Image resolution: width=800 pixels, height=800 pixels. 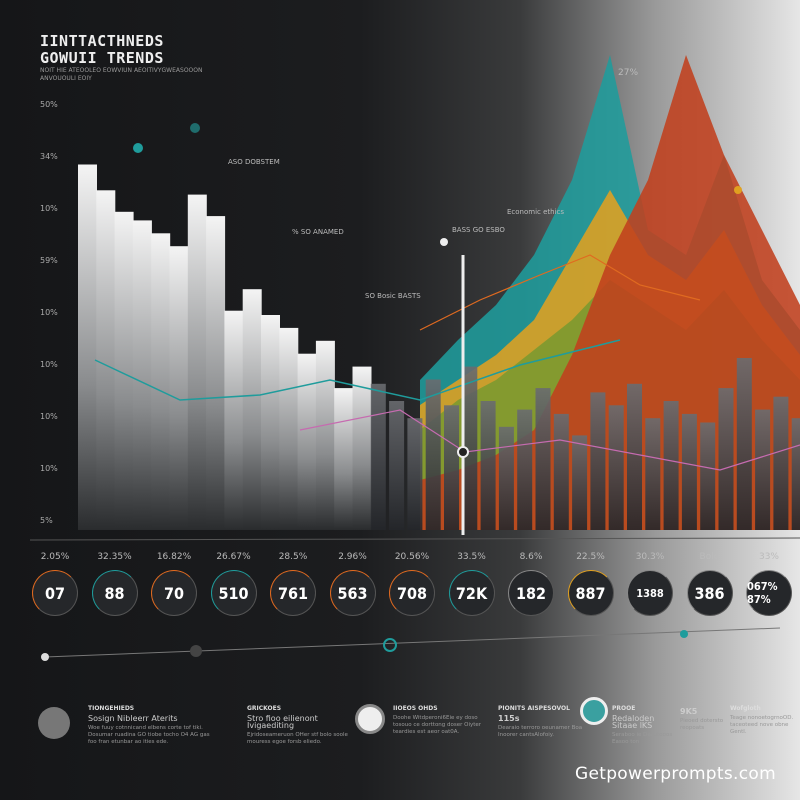 I want to click on gauge: 708, so click(x=412, y=593).